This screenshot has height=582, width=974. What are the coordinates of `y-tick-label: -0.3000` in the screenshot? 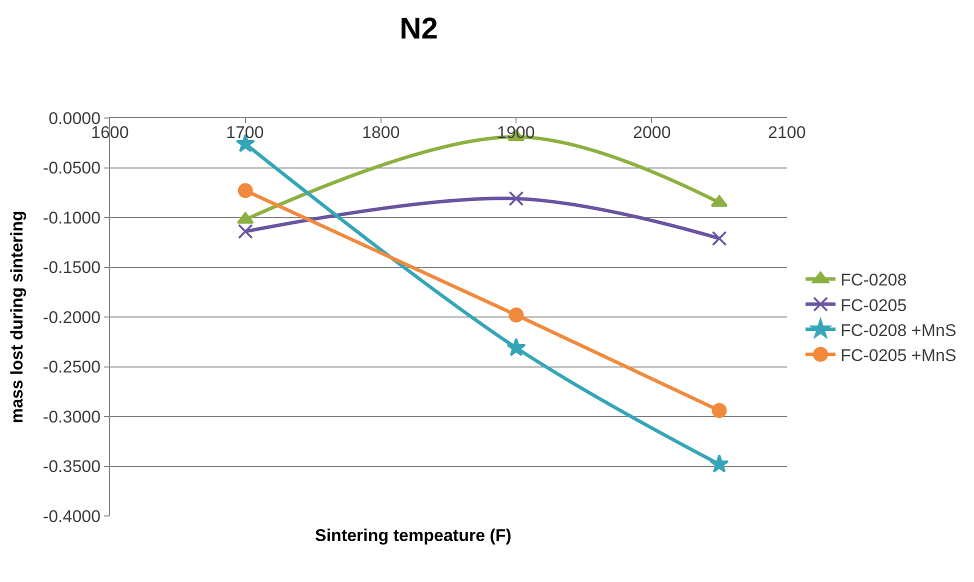 It's located at (71, 416).